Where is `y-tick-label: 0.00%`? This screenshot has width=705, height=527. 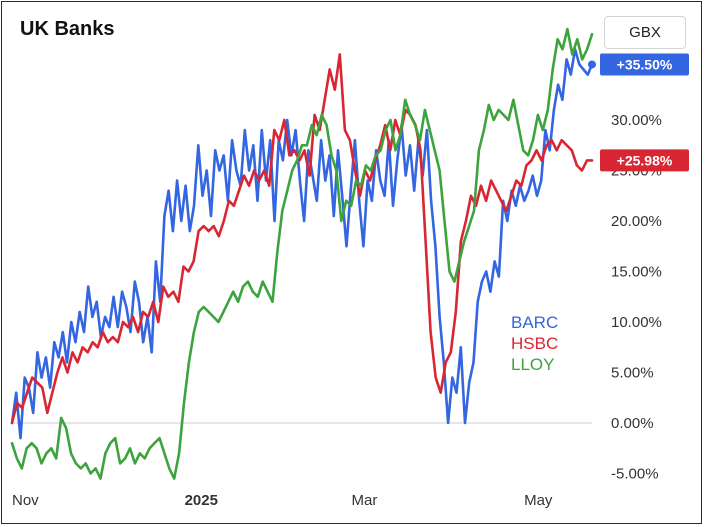
y-tick-label: 0.00% is located at coordinates (632, 423).